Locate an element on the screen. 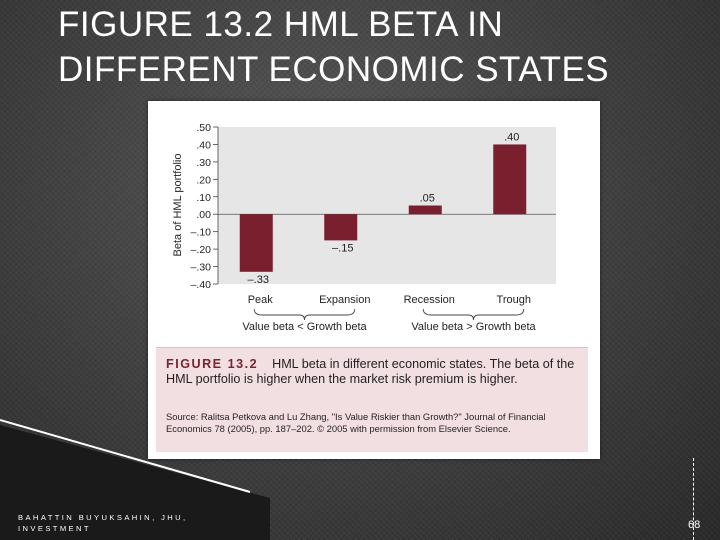 This screenshot has height=540, width=720. y-axis-label: Beta of HML portfolio is located at coordinates (178, 205).